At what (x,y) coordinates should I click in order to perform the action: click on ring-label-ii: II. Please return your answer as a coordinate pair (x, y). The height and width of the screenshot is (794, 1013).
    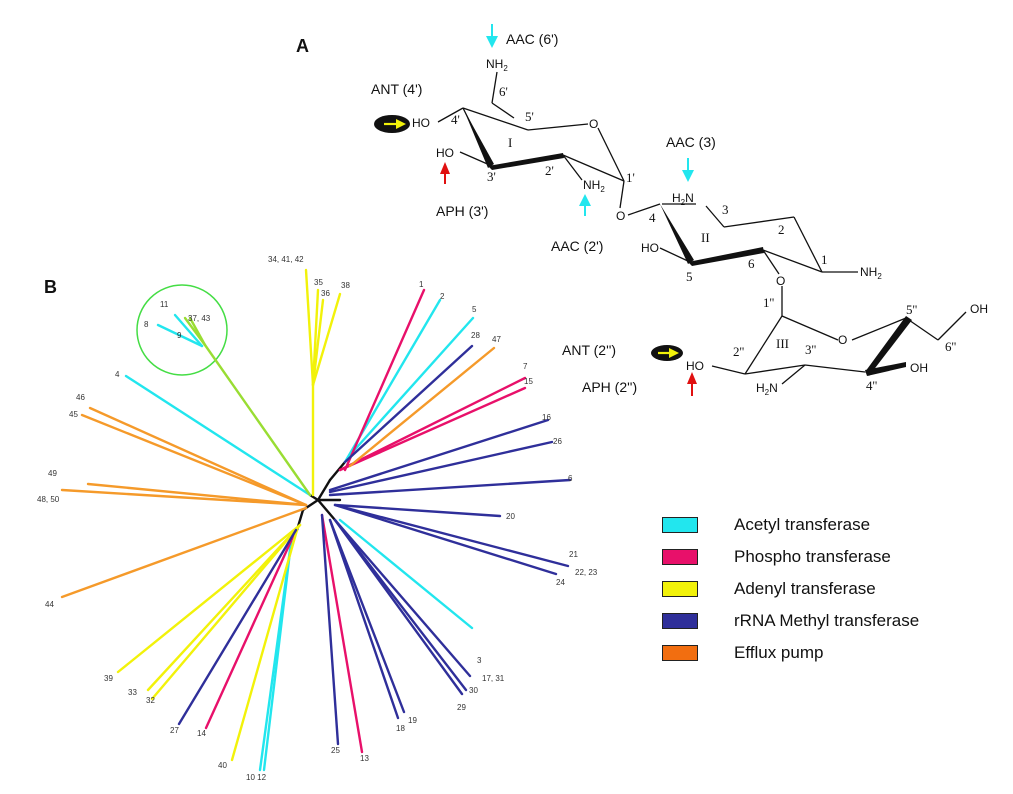
    Looking at the image, I should click on (705, 237).